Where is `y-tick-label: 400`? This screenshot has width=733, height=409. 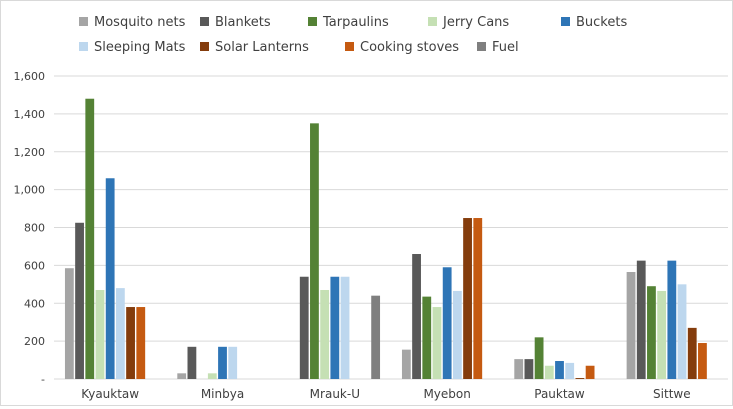
y-tick-label: 400 is located at coordinates (34, 303).